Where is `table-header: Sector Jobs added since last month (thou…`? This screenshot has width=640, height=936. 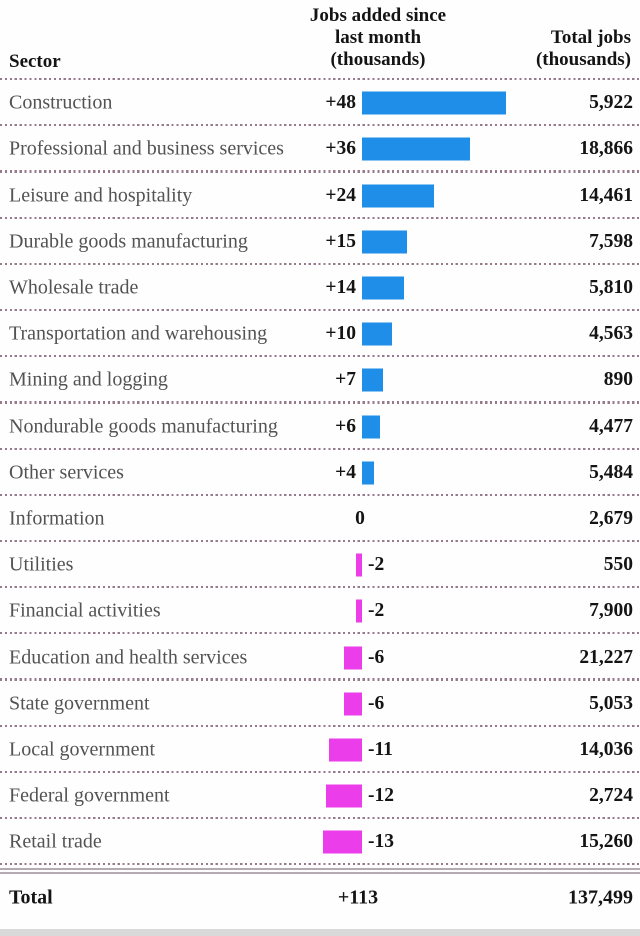
table-header: Sector Jobs added since last month (thou… is located at coordinates (320, 39).